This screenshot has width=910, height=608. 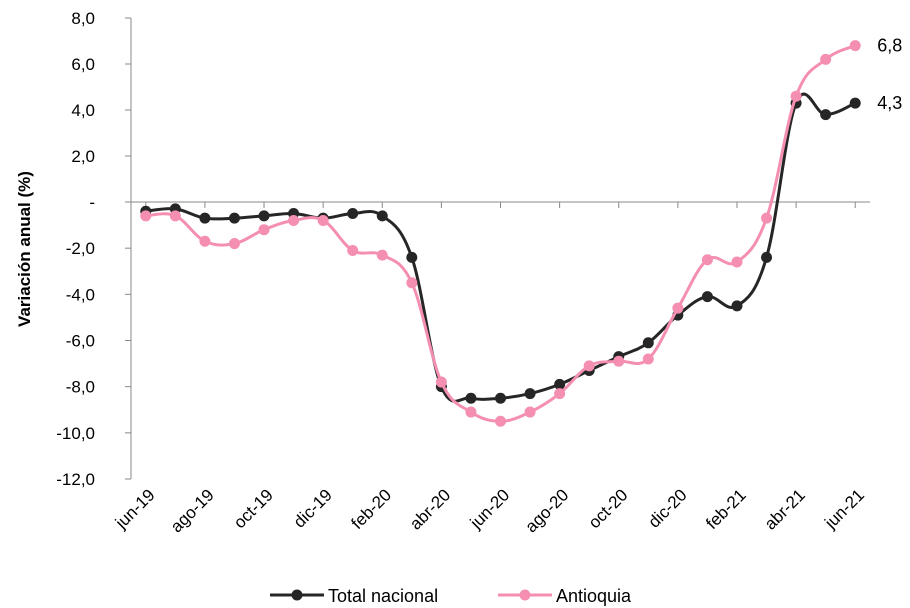 What do you see at coordinates (192, 510) in the screenshot?
I see `x-tick-label: ago-19` at bounding box center [192, 510].